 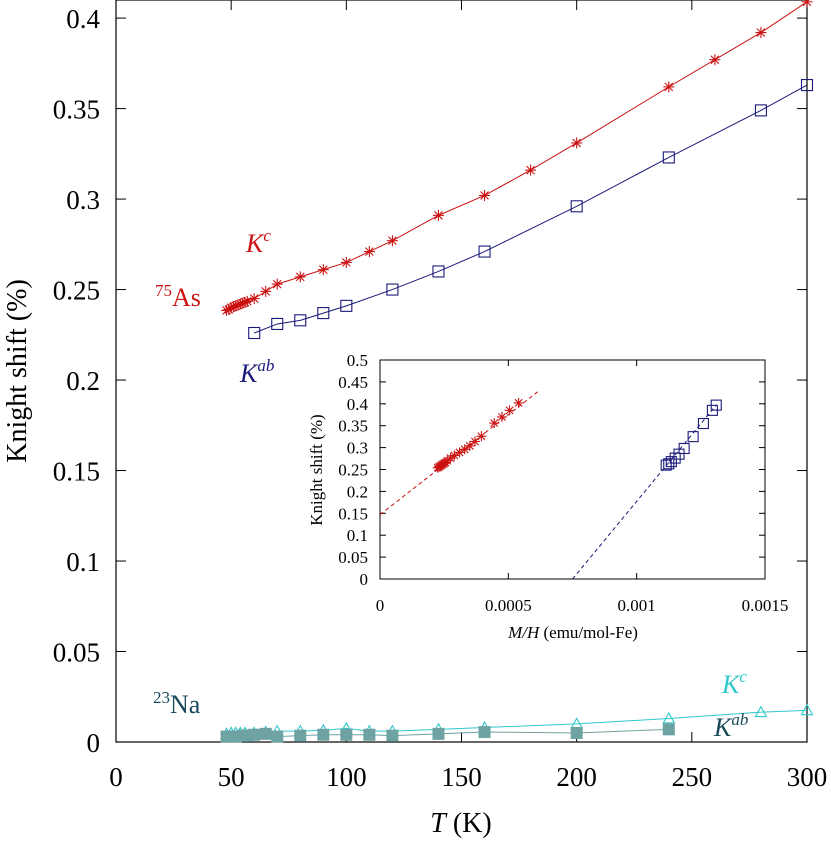 What do you see at coordinates (765, 605) in the screenshot?
I see `inset-x-tick-label: 0.0015` at bounding box center [765, 605].